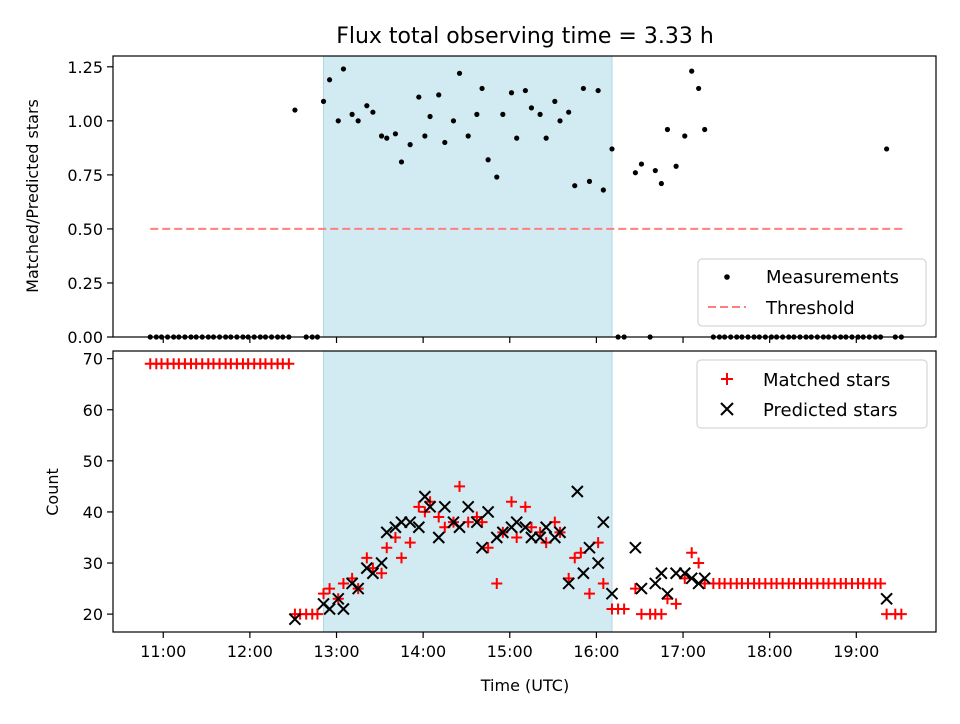  Describe the element at coordinates (727, 409) in the screenshot. I see `predicted-legend-marker` at that location.